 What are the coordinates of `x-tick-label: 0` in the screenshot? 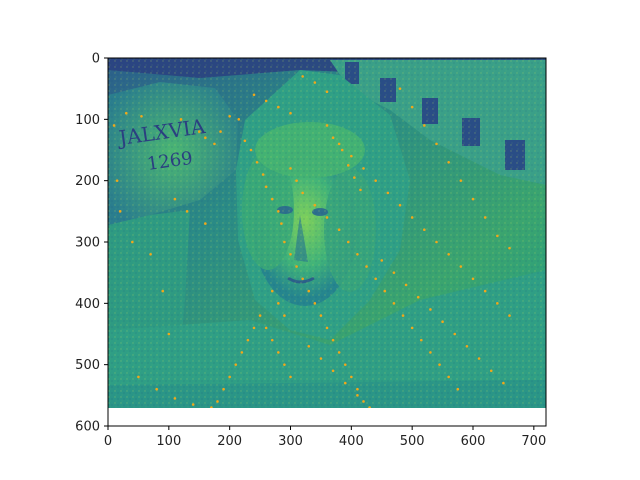 It's located at (108, 441).